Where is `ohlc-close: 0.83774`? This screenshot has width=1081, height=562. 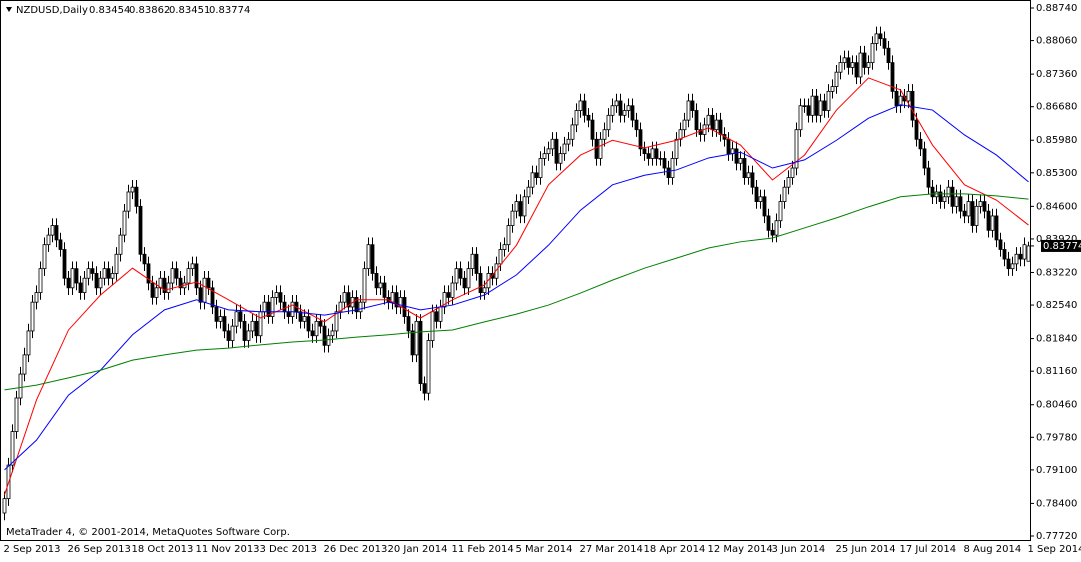 ohlc-close: 0.83774 is located at coordinates (229, 10).